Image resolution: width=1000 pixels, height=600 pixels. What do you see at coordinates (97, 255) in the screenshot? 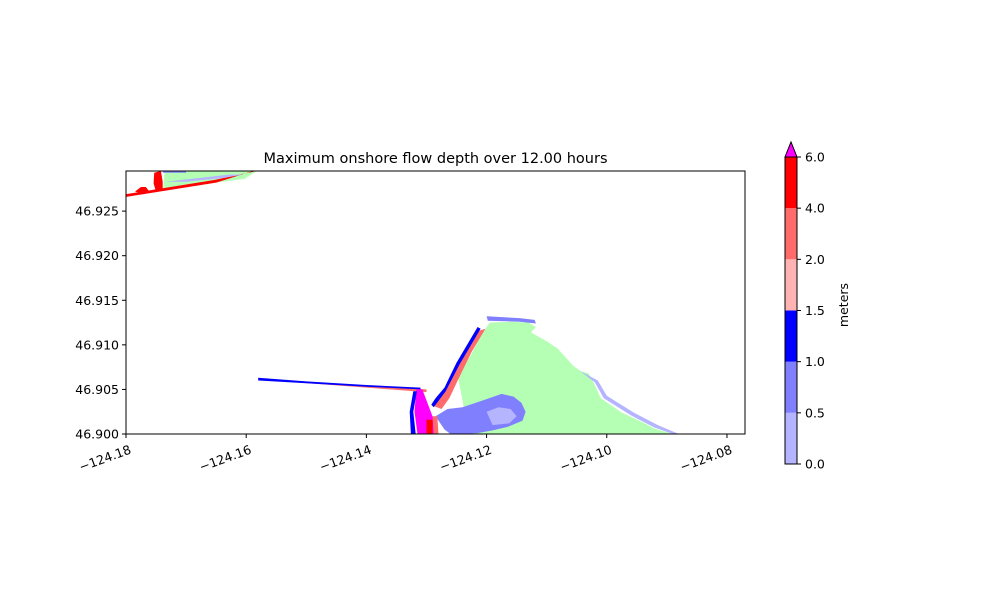
I see `y-tick-label: 46.920` at bounding box center [97, 255].